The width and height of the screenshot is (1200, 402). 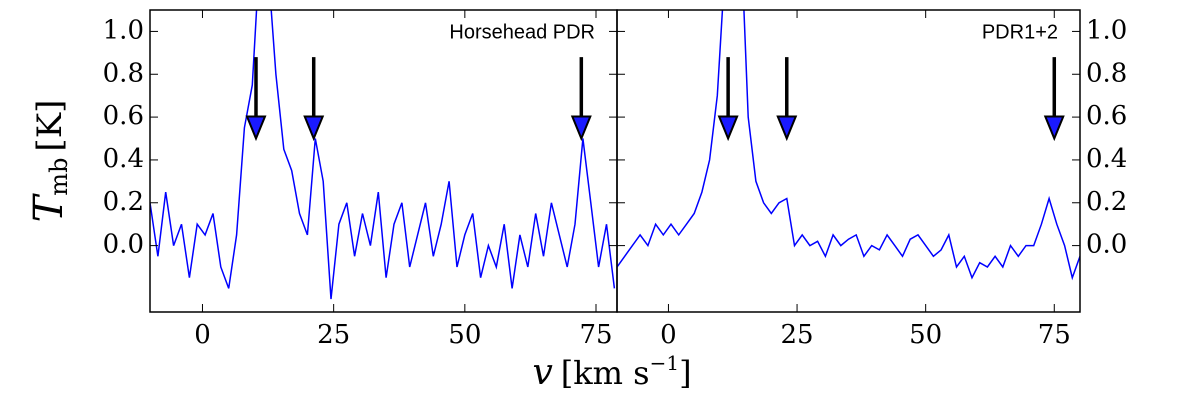 I want to click on y-axis-label: Tmb[K], so click(x=49, y=161).